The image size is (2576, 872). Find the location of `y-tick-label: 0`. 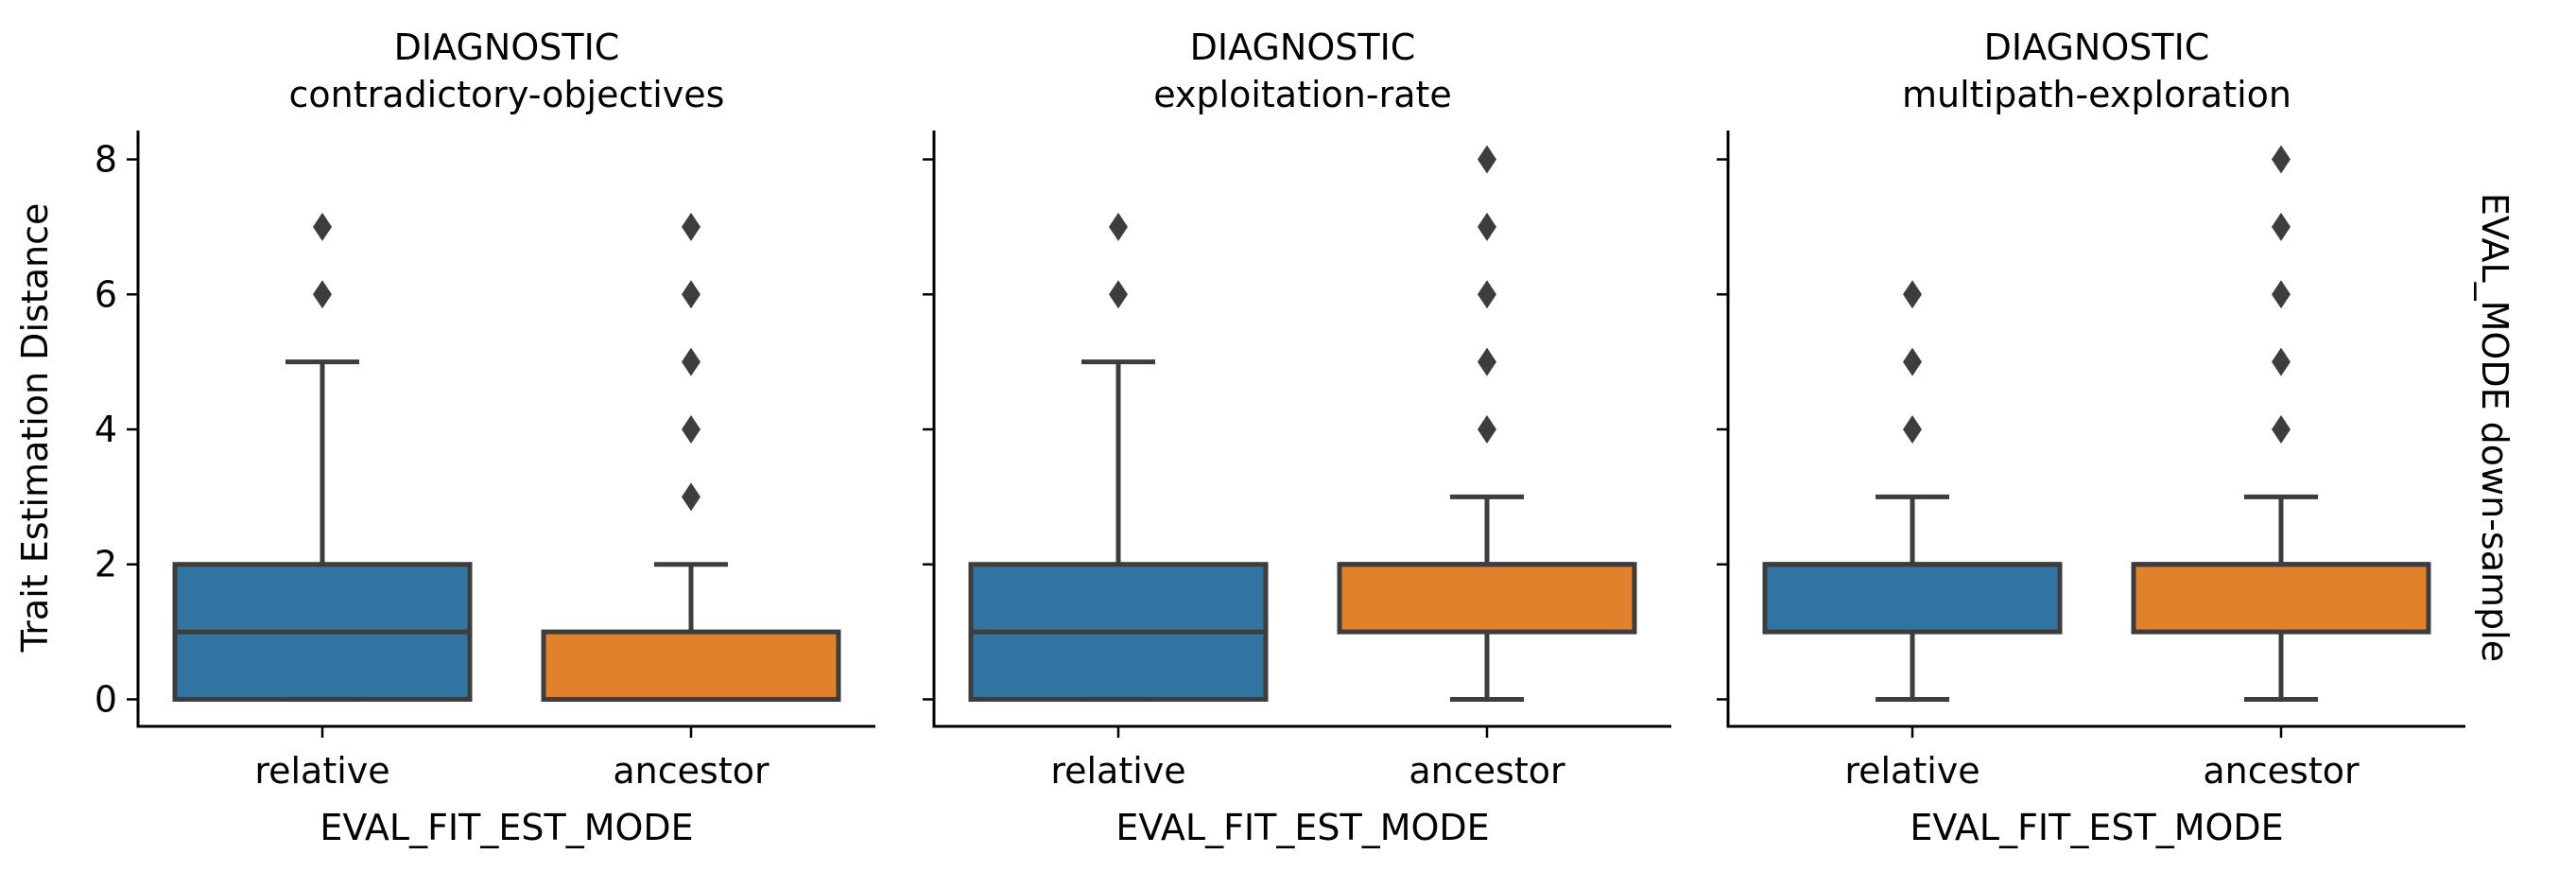

y-tick-label: 0 is located at coordinates (106, 699).